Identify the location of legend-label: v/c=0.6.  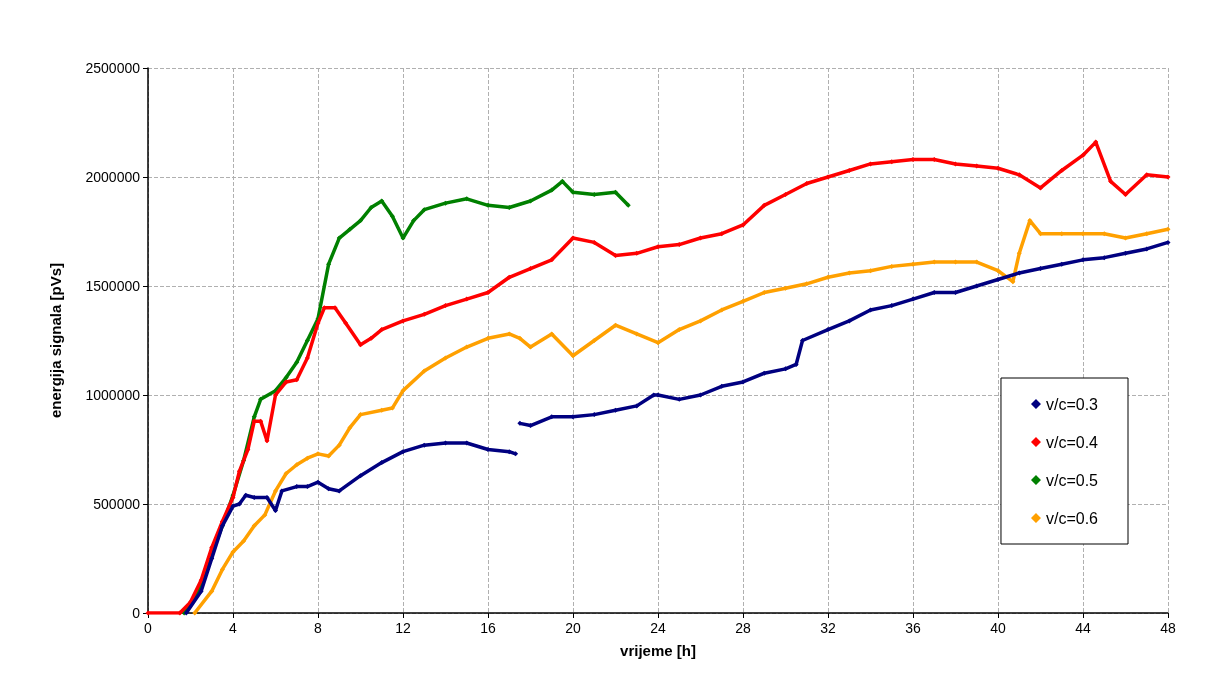
(1072, 518).